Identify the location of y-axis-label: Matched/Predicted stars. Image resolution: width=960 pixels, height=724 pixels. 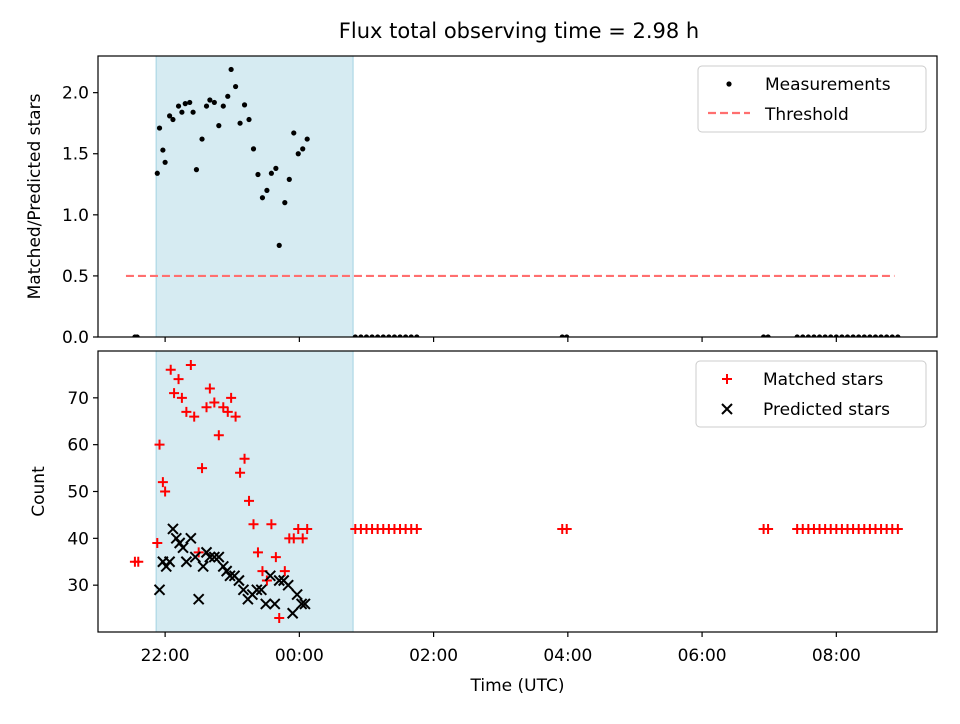
(35, 196).